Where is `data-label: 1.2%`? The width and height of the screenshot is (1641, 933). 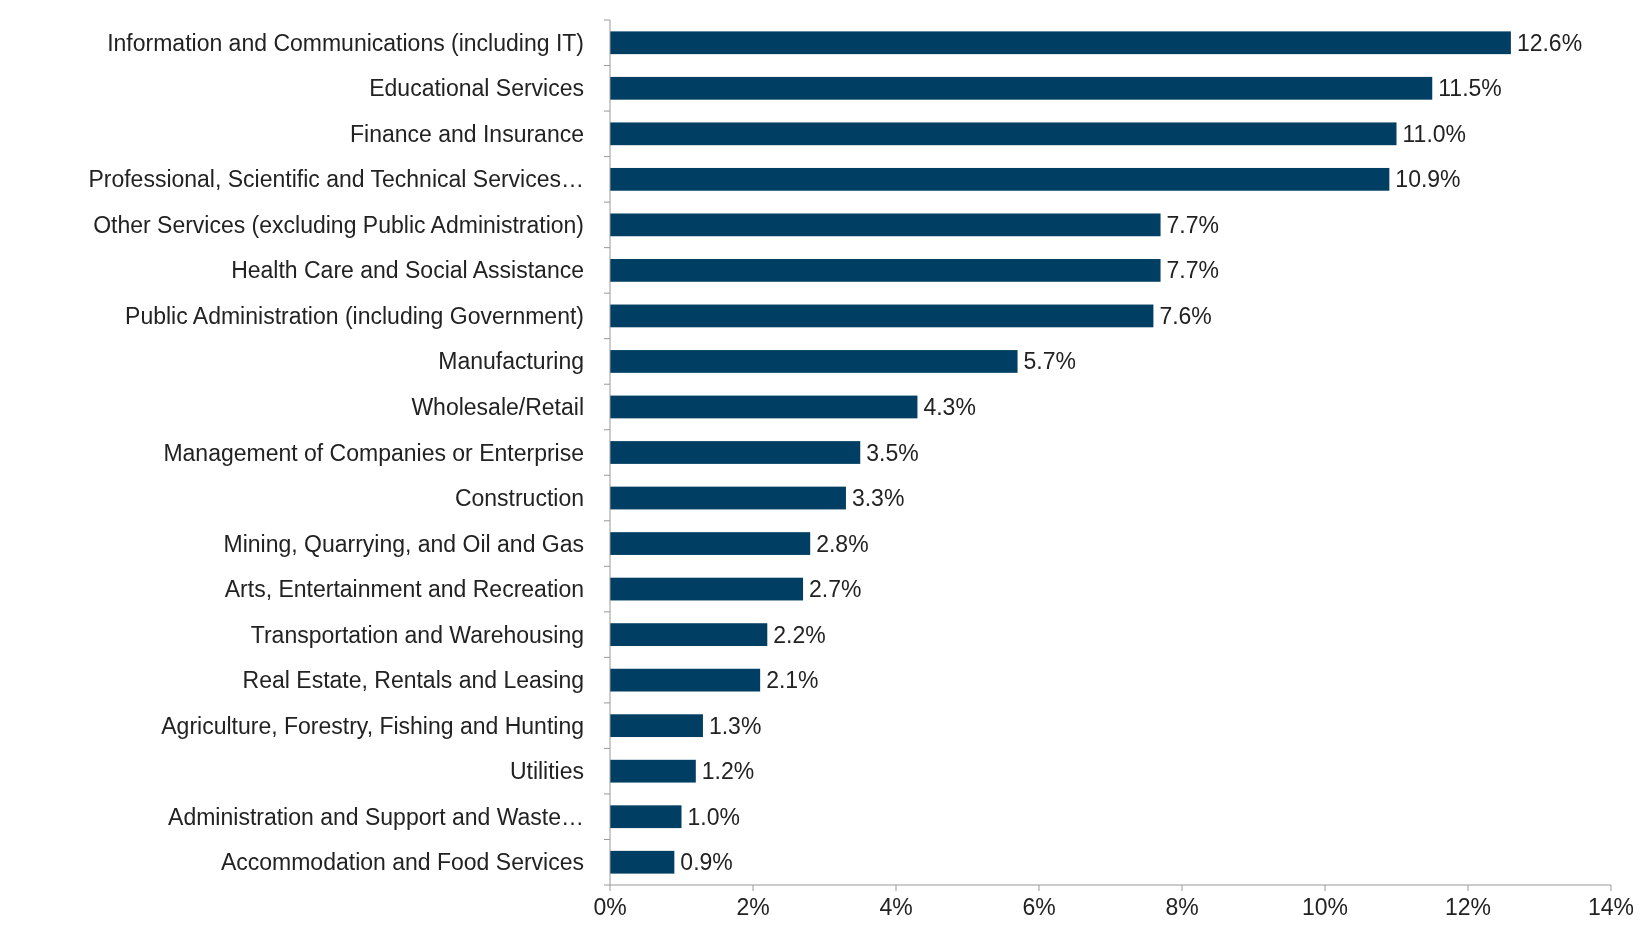 data-label: 1.2% is located at coordinates (728, 771).